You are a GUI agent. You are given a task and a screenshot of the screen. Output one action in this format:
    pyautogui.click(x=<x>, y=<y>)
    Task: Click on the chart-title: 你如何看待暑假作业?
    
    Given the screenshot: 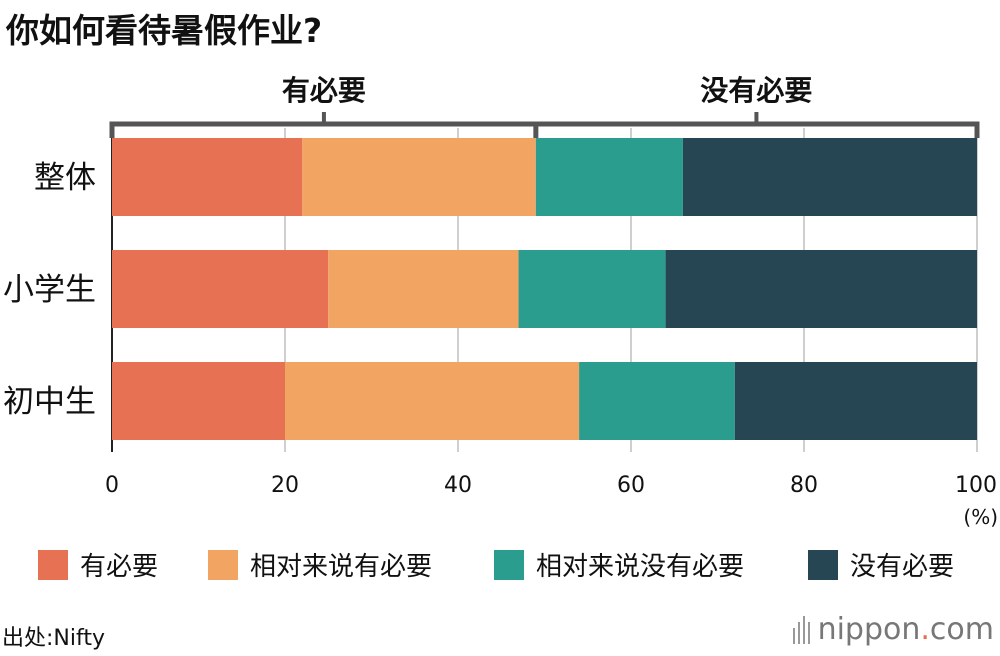 What is the action you would take?
    pyautogui.click(x=164, y=30)
    